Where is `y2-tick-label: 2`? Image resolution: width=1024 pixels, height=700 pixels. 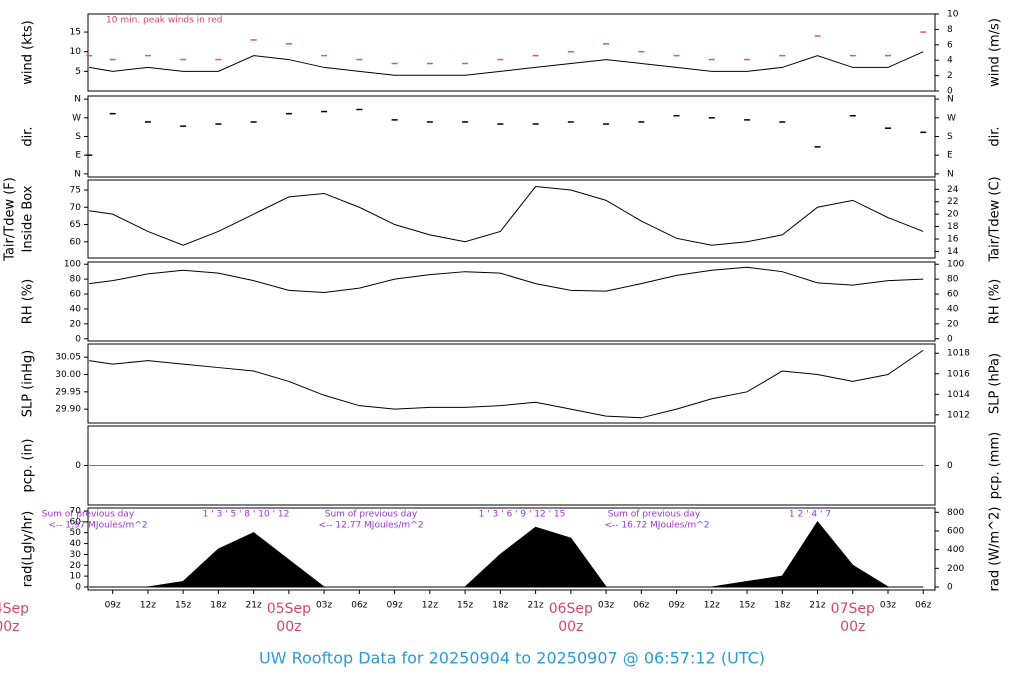
y2-tick-label: 2 is located at coordinates (950, 76).